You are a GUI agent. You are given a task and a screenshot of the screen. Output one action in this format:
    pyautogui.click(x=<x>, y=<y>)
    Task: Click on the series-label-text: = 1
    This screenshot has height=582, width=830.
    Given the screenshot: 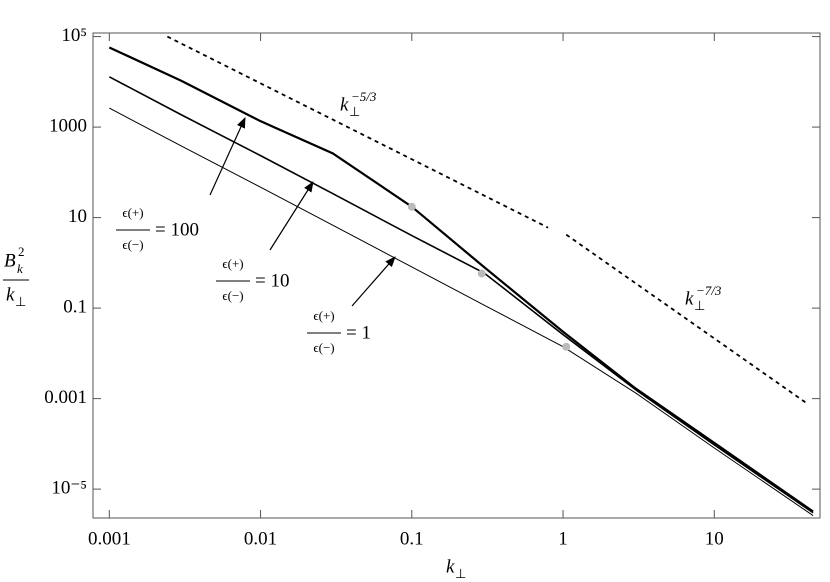 What is the action you would take?
    pyautogui.click(x=358, y=332)
    